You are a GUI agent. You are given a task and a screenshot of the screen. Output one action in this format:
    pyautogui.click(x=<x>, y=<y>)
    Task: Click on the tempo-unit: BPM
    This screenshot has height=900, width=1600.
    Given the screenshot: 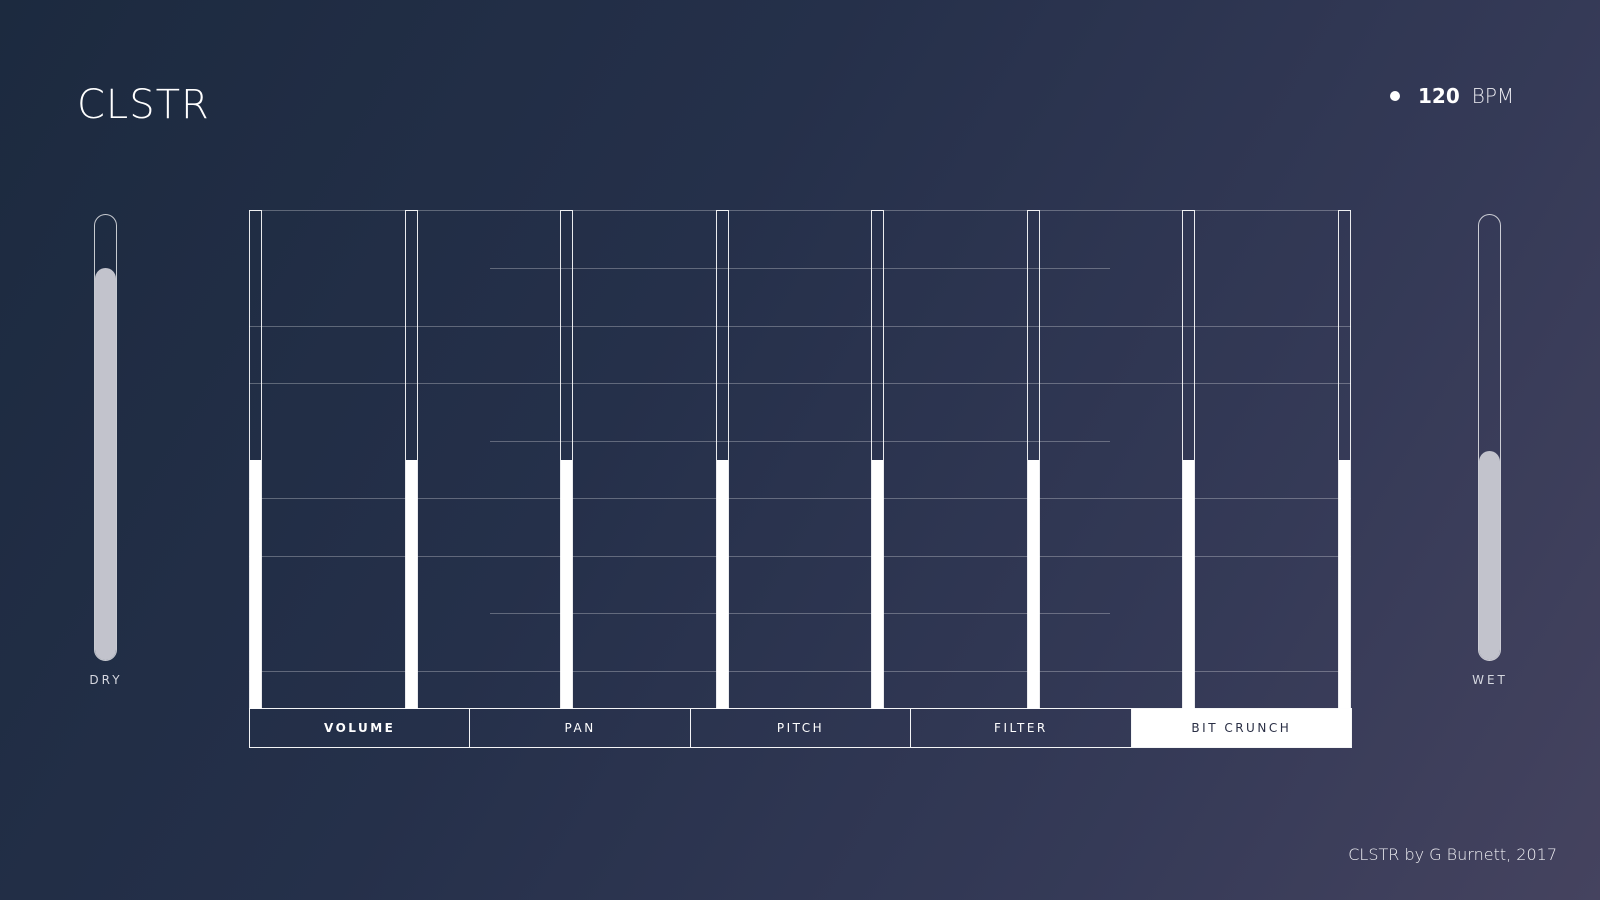 What is the action you would take?
    pyautogui.click(x=1493, y=96)
    